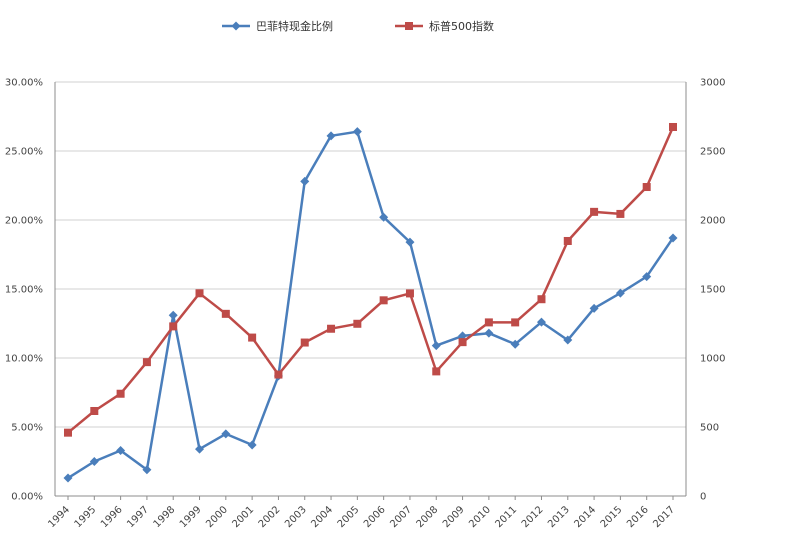  What do you see at coordinates (294, 26) in the screenshot?
I see `legend-label: 巴菲特现金比例` at bounding box center [294, 26].